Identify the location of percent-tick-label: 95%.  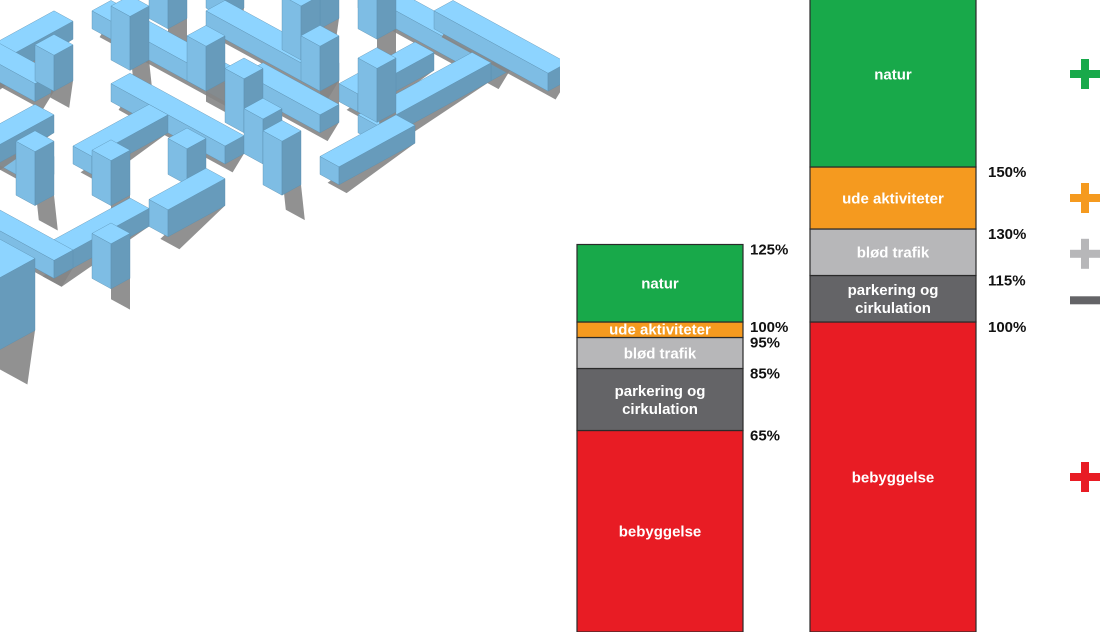
(765, 343).